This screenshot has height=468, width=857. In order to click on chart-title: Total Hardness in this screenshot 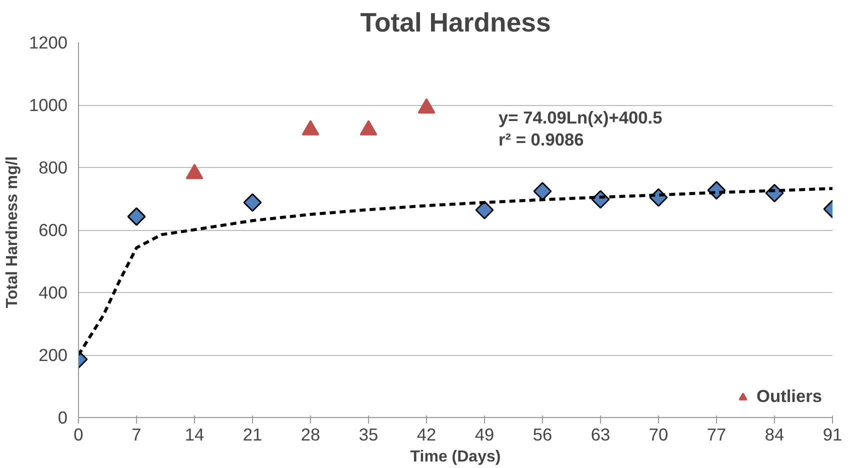, I will do `click(455, 23)`.